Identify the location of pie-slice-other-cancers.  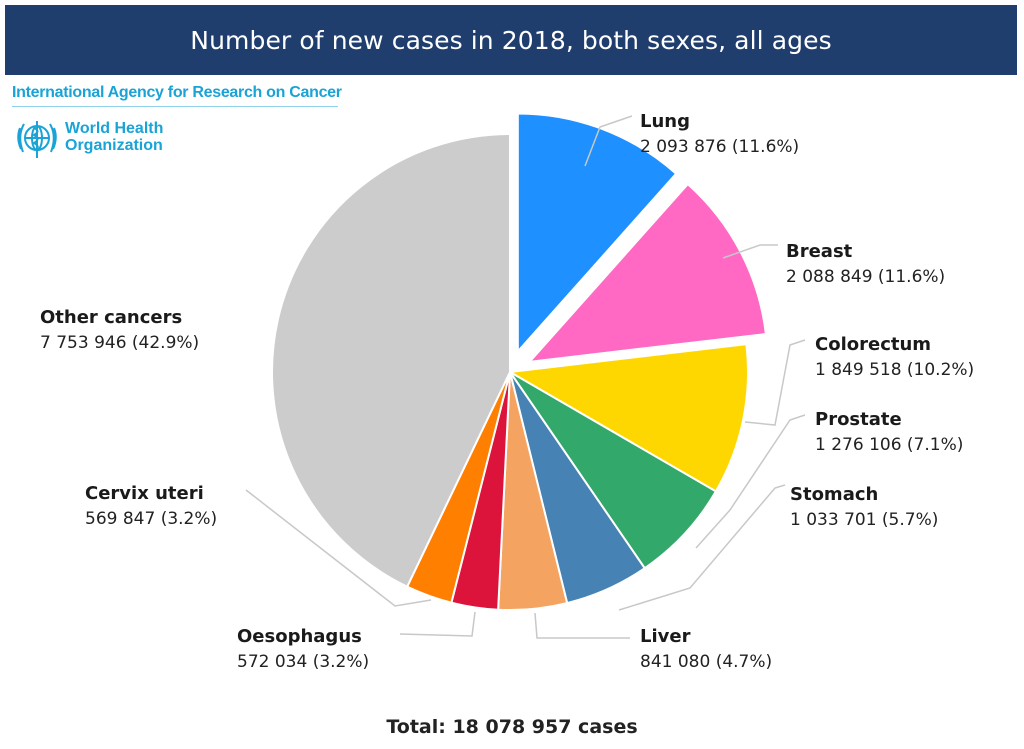
(391, 360).